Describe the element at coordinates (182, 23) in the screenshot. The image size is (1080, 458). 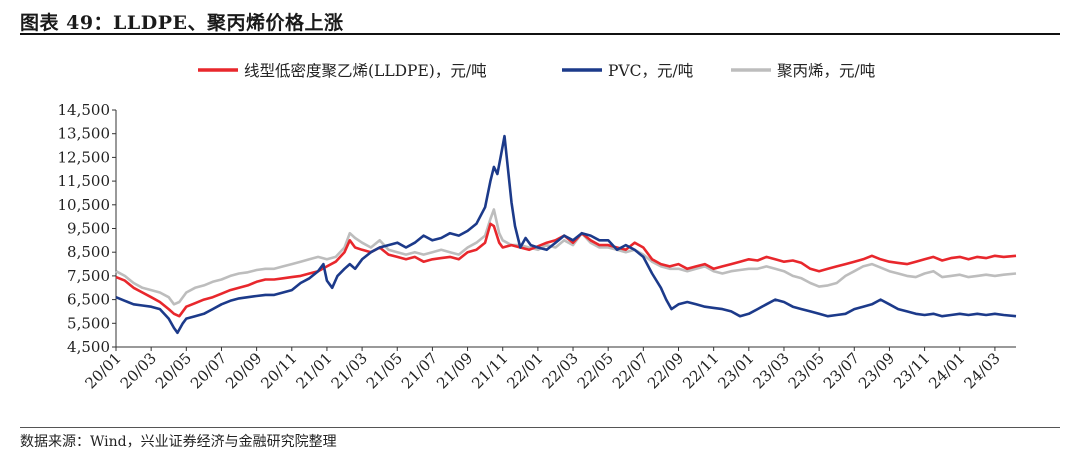
I see `figure-title: 图表 49：LLDPE、聚丙烯价格上涨` at that location.